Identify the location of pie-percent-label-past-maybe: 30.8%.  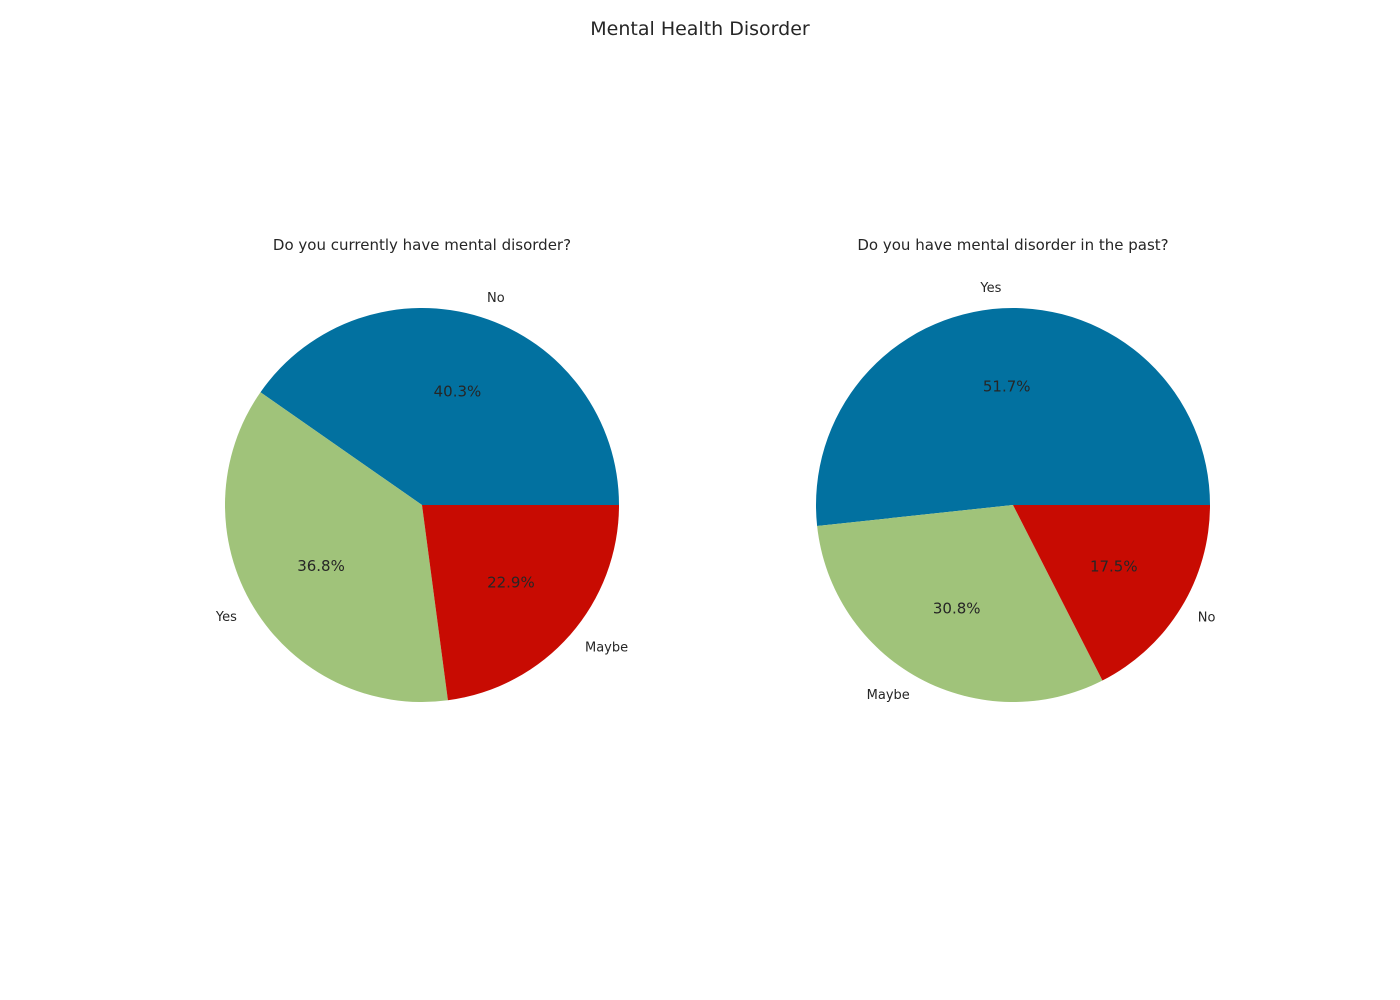
(957, 608).